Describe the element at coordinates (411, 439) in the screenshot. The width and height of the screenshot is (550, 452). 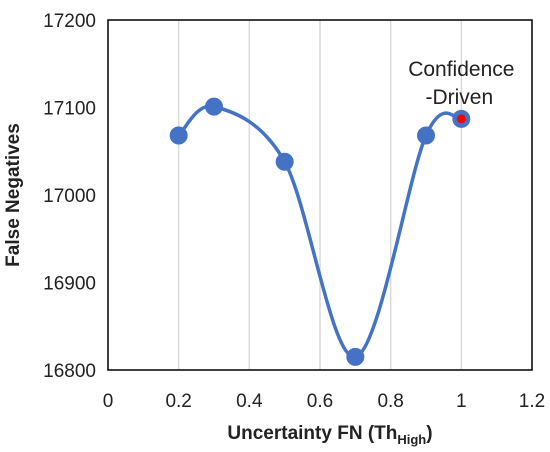
I see `x-axis-title-subscript: High` at that location.